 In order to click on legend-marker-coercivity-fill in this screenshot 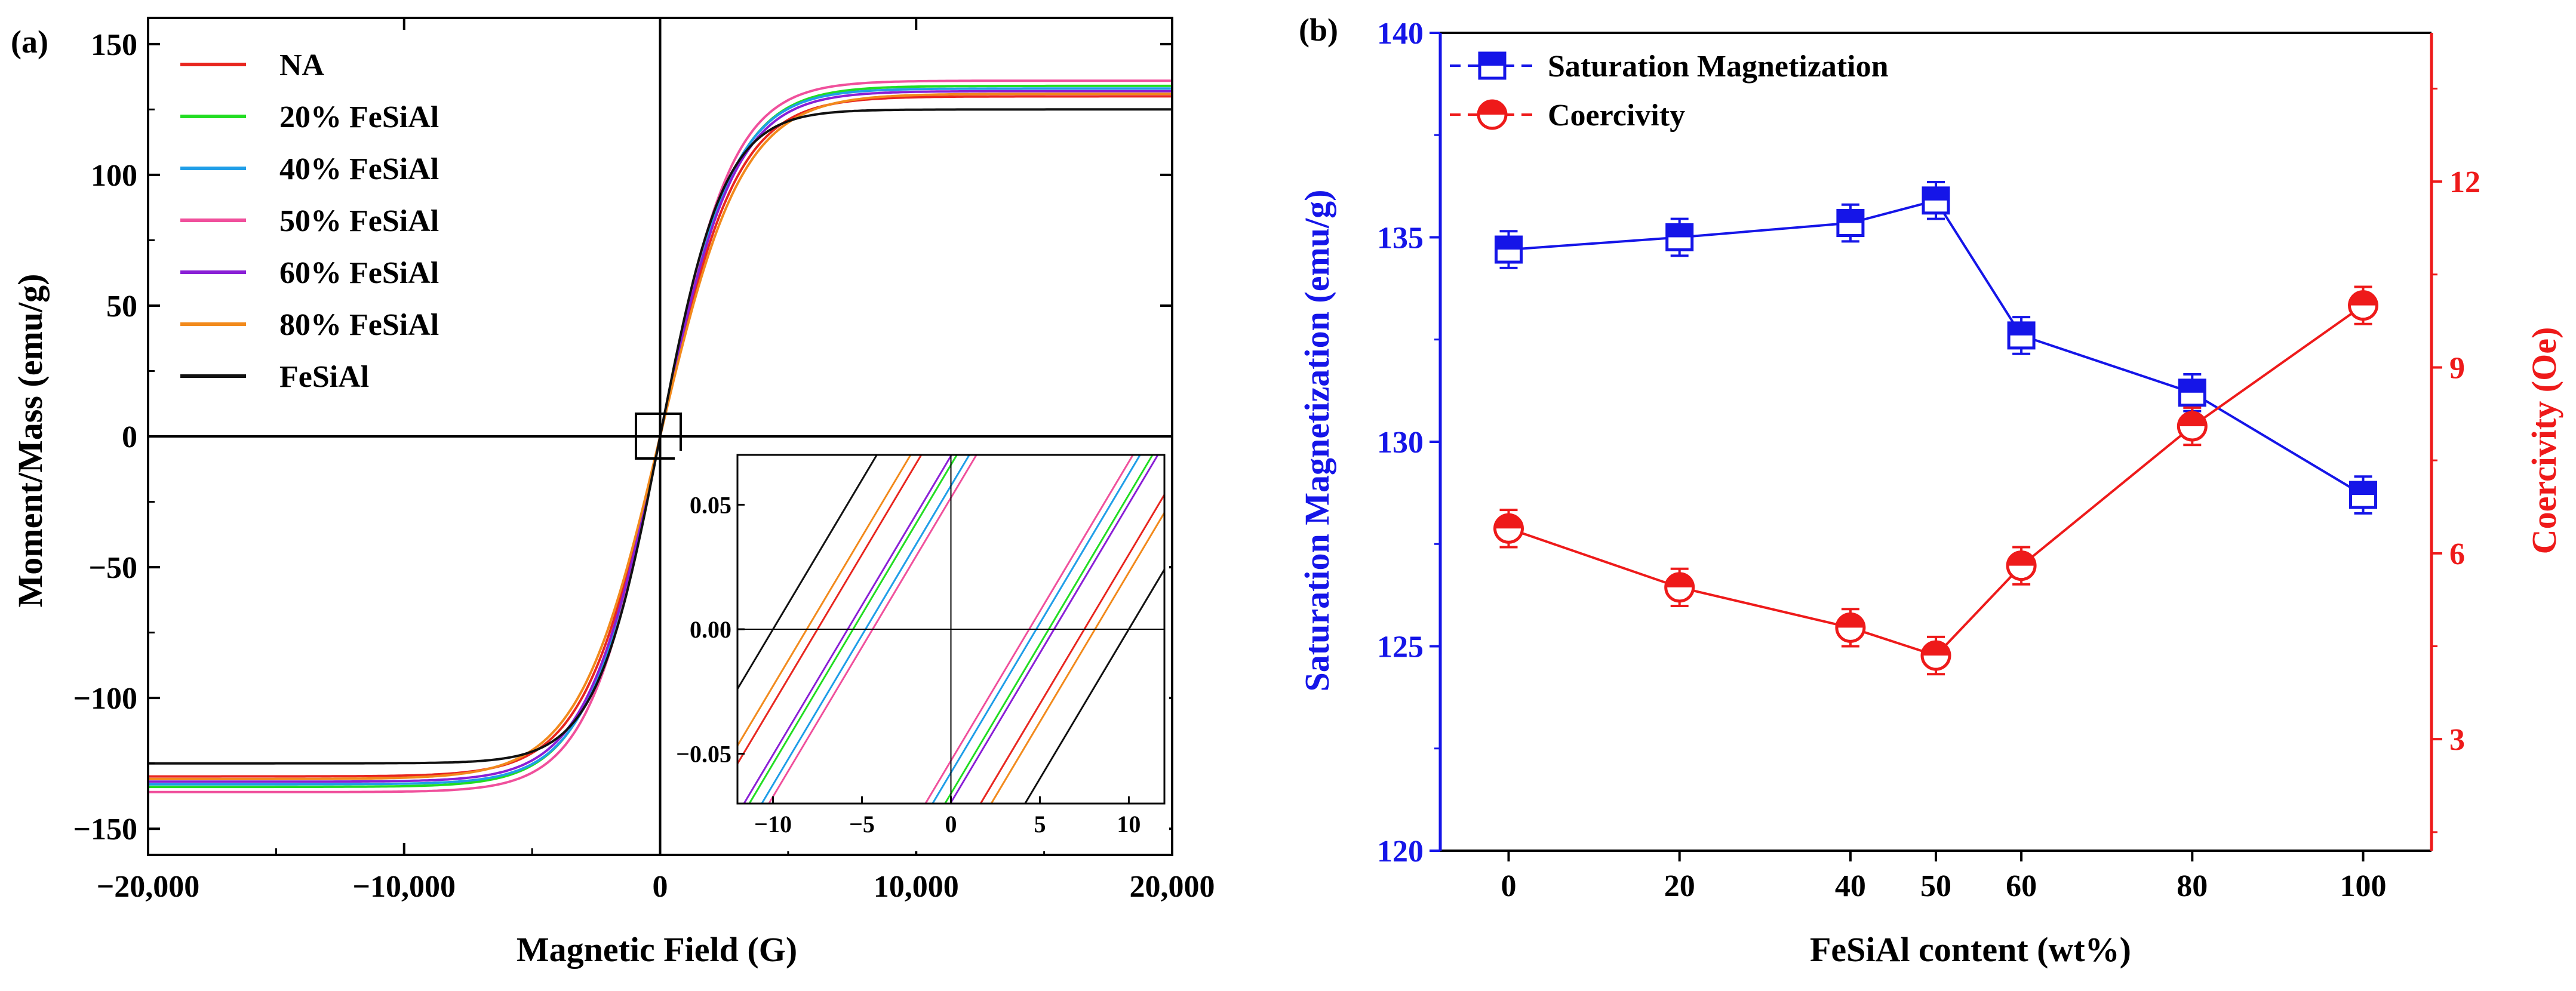, I will do `click(1492, 108)`.